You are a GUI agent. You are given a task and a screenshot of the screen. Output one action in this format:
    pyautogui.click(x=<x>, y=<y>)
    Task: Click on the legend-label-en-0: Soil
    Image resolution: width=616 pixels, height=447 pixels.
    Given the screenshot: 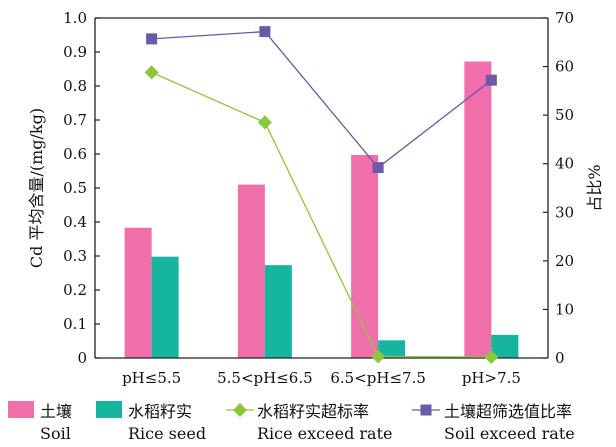 What is the action you would take?
    pyautogui.click(x=55, y=433)
    